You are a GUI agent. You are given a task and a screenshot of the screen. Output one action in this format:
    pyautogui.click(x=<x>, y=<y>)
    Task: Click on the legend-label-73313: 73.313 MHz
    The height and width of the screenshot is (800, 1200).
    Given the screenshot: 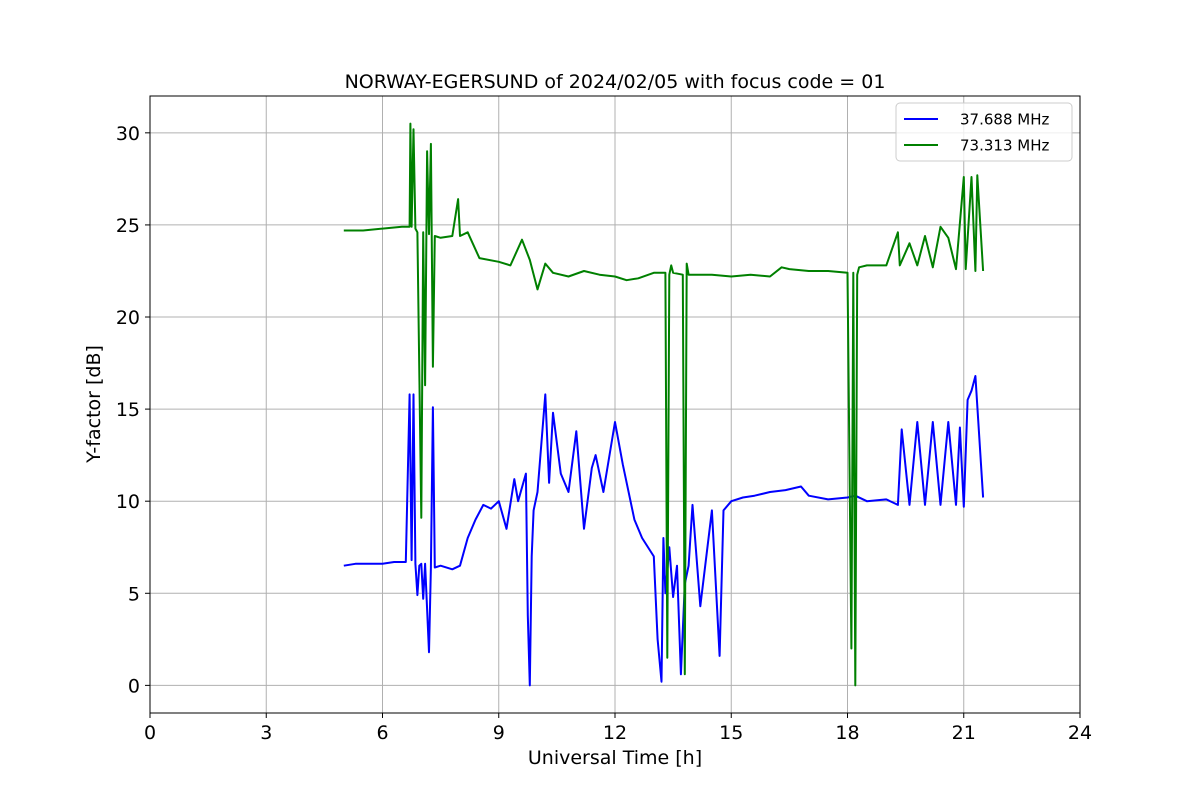 What is the action you would take?
    pyautogui.click(x=1004, y=146)
    